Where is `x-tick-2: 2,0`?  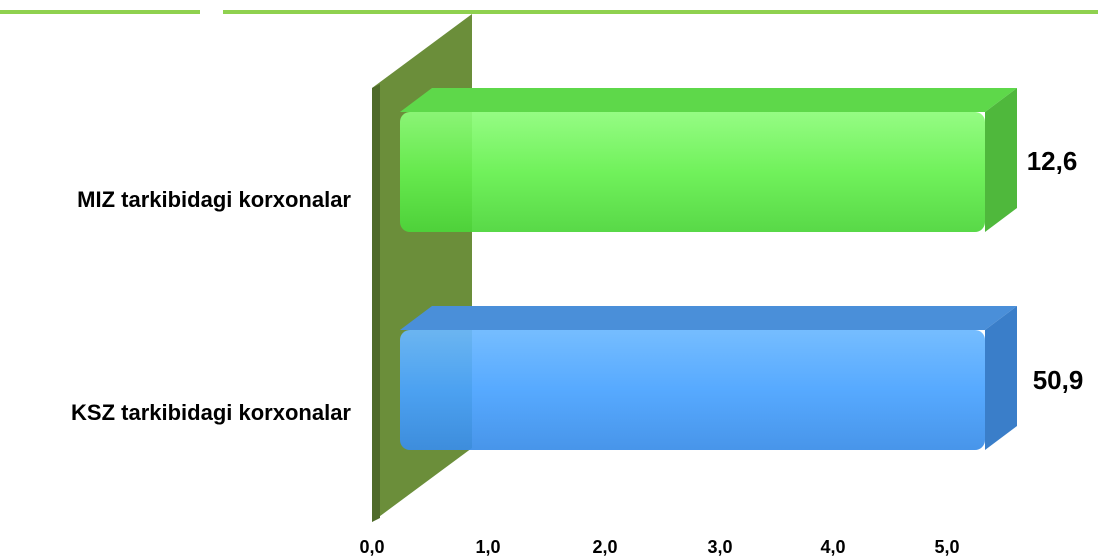 x-tick-2: 2,0 is located at coordinates (604, 547).